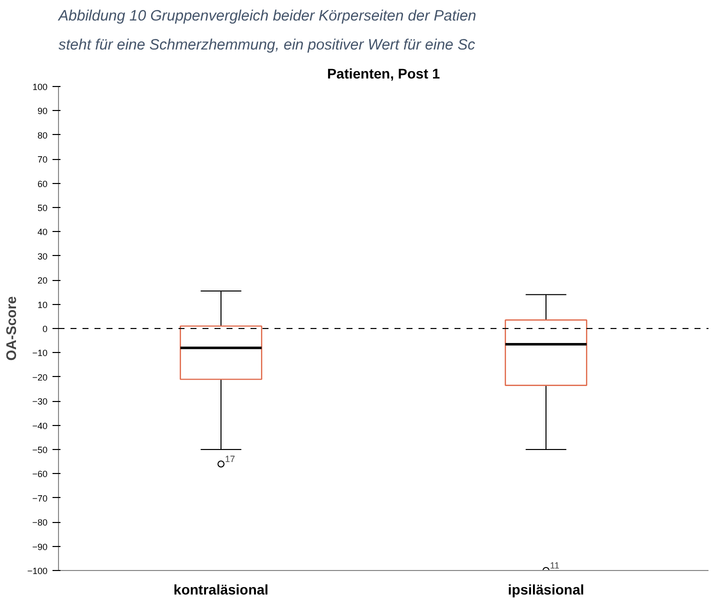  What do you see at coordinates (45, 329) in the screenshot?
I see `y-tick-label: 0` at bounding box center [45, 329].